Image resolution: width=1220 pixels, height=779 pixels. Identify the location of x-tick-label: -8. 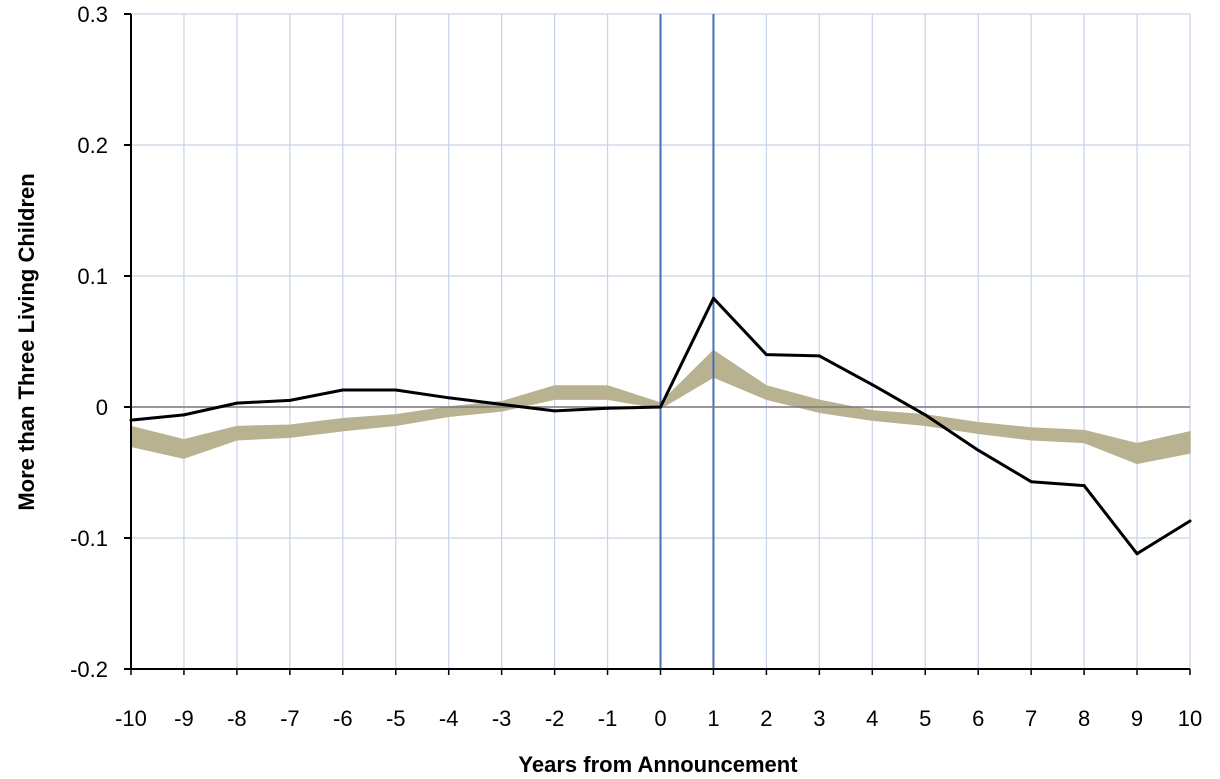
(237, 718).